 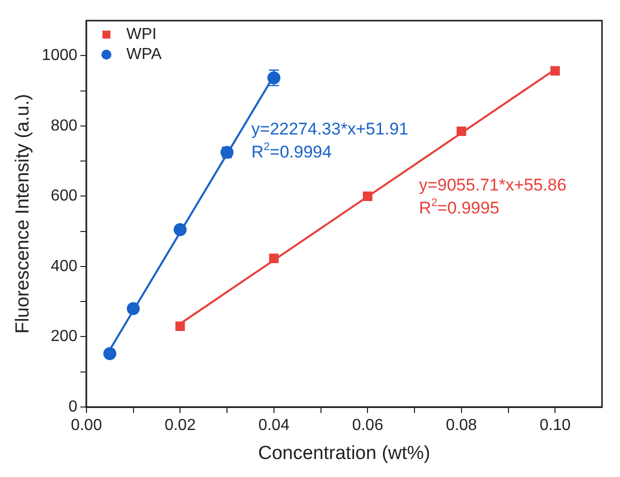 I want to click on y-tick-label: 600, so click(x=64, y=196).